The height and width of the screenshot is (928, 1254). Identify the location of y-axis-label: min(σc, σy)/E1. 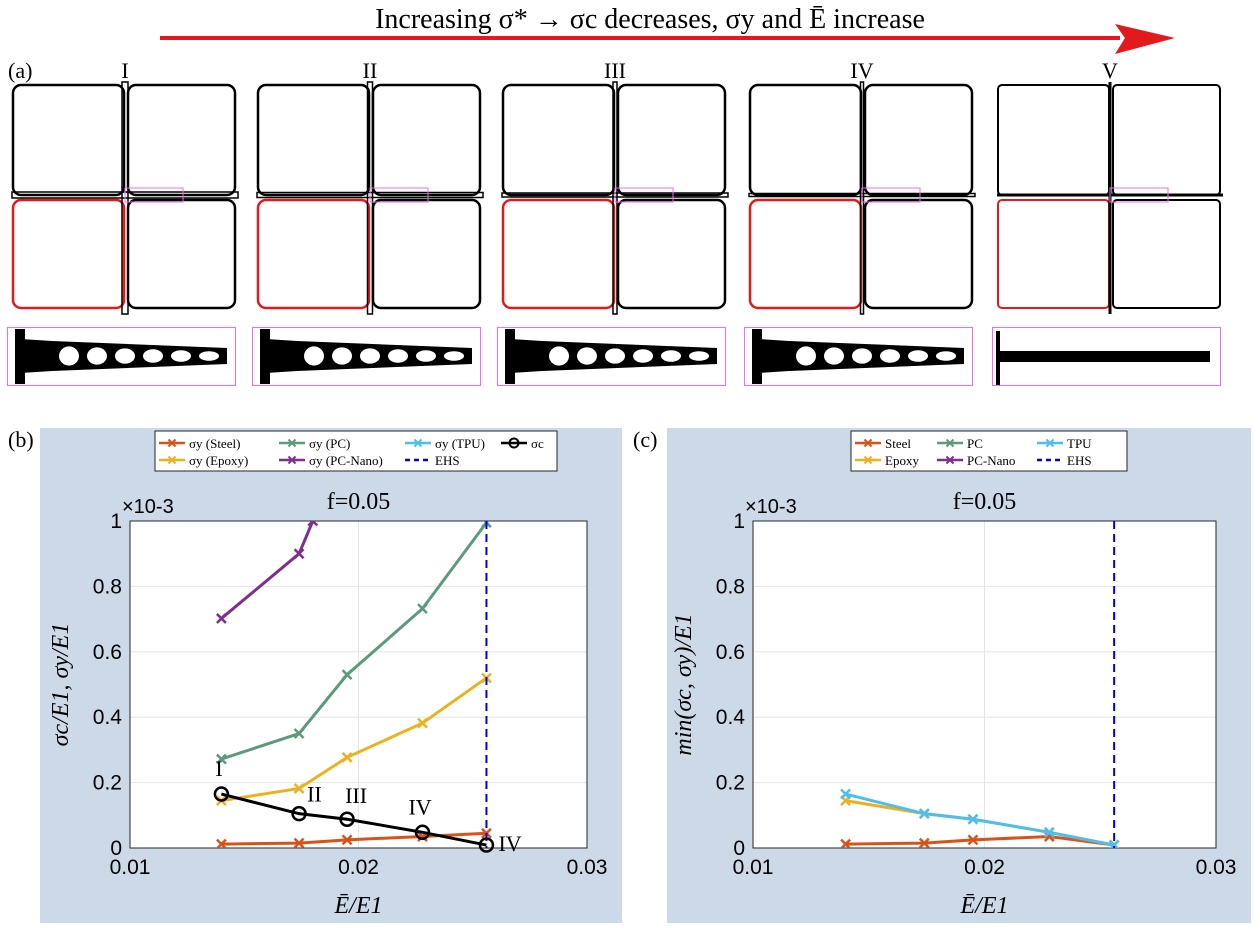
(684, 684).